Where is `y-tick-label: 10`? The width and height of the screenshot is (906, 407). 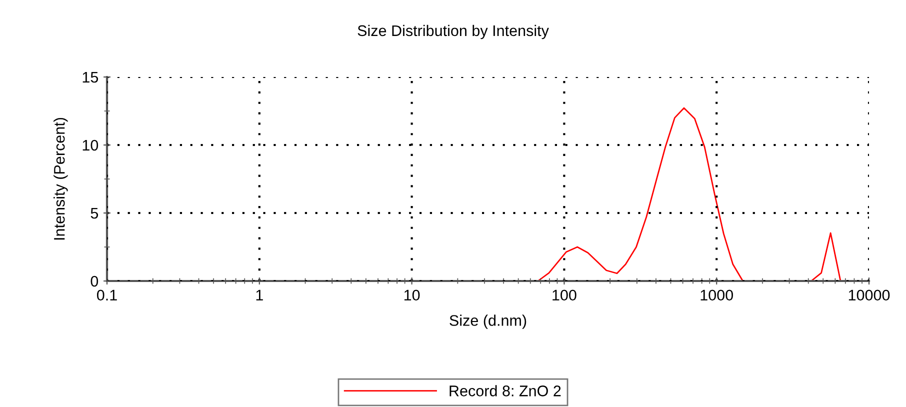
y-tick-label: 10 is located at coordinates (90, 145).